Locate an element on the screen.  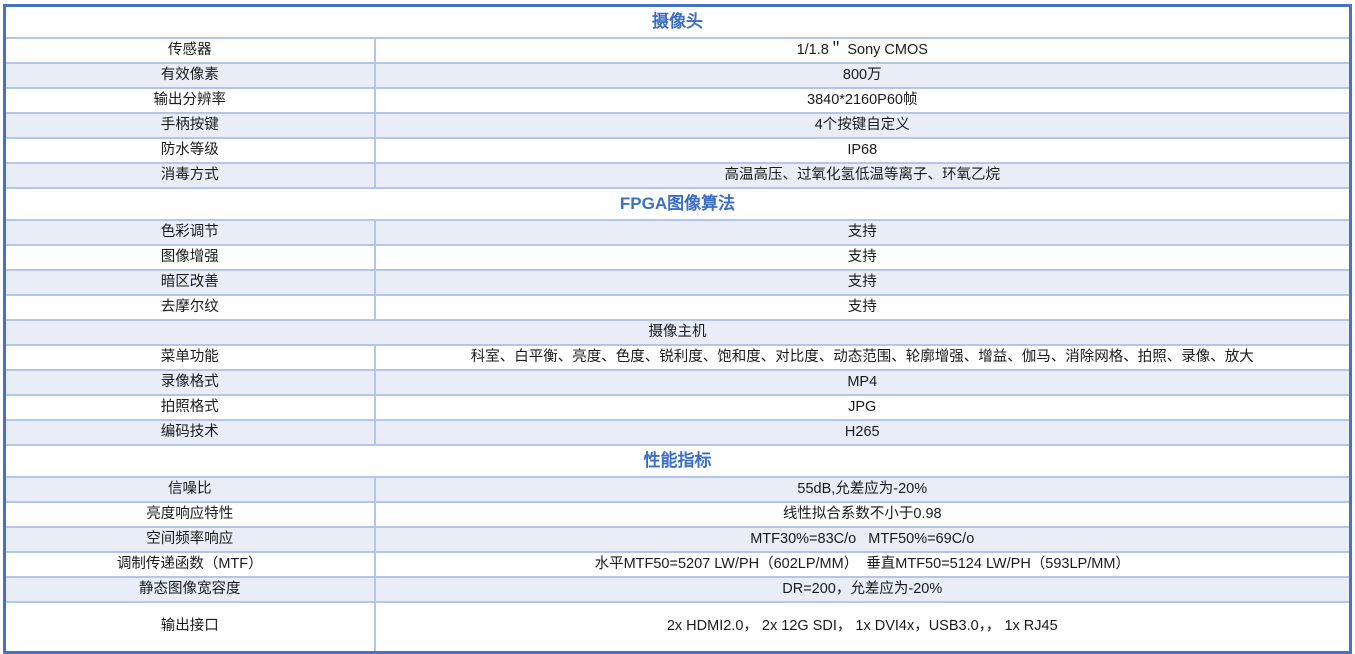
section-header-label: 摄像头 is located at coordinates (677, 22).